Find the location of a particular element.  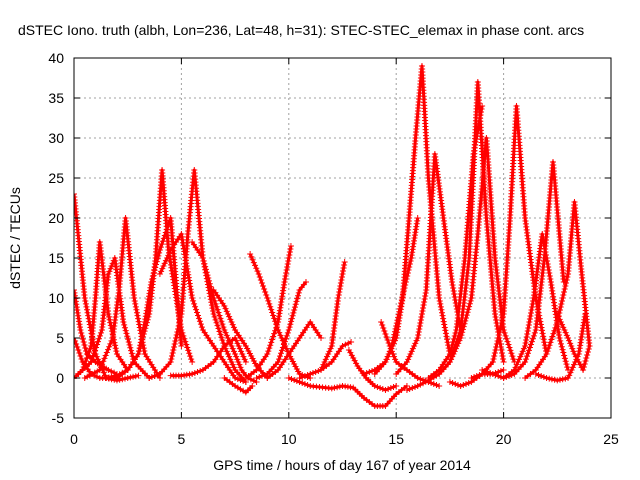

y-tick-label: 25 is located at coordinates (56, 178).